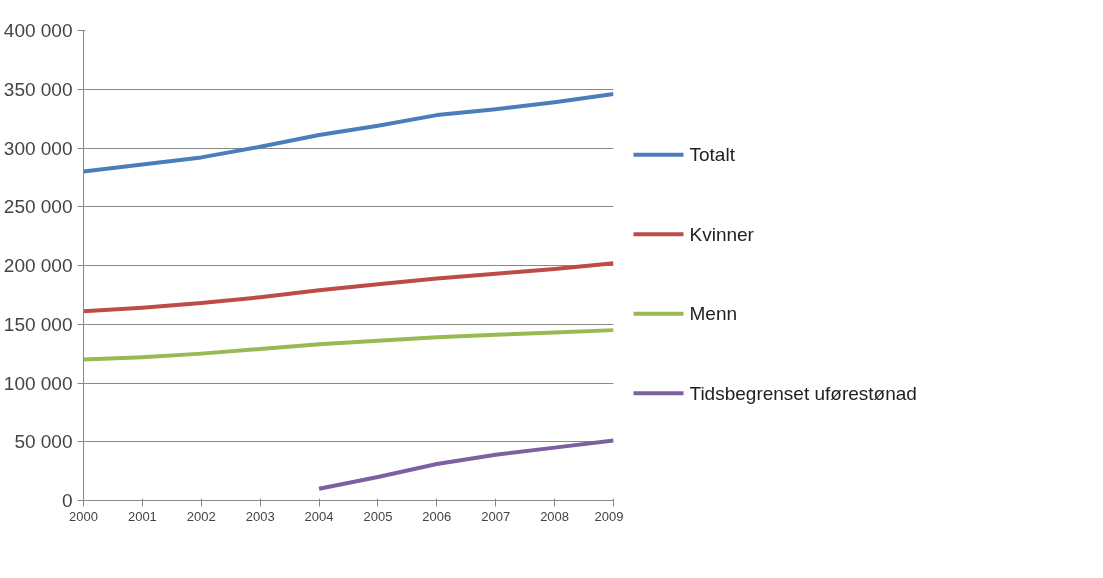 The width and height of the screenshot is (1103, 578). I want to click on y-tick-label: 50 000, so click(43, 442).